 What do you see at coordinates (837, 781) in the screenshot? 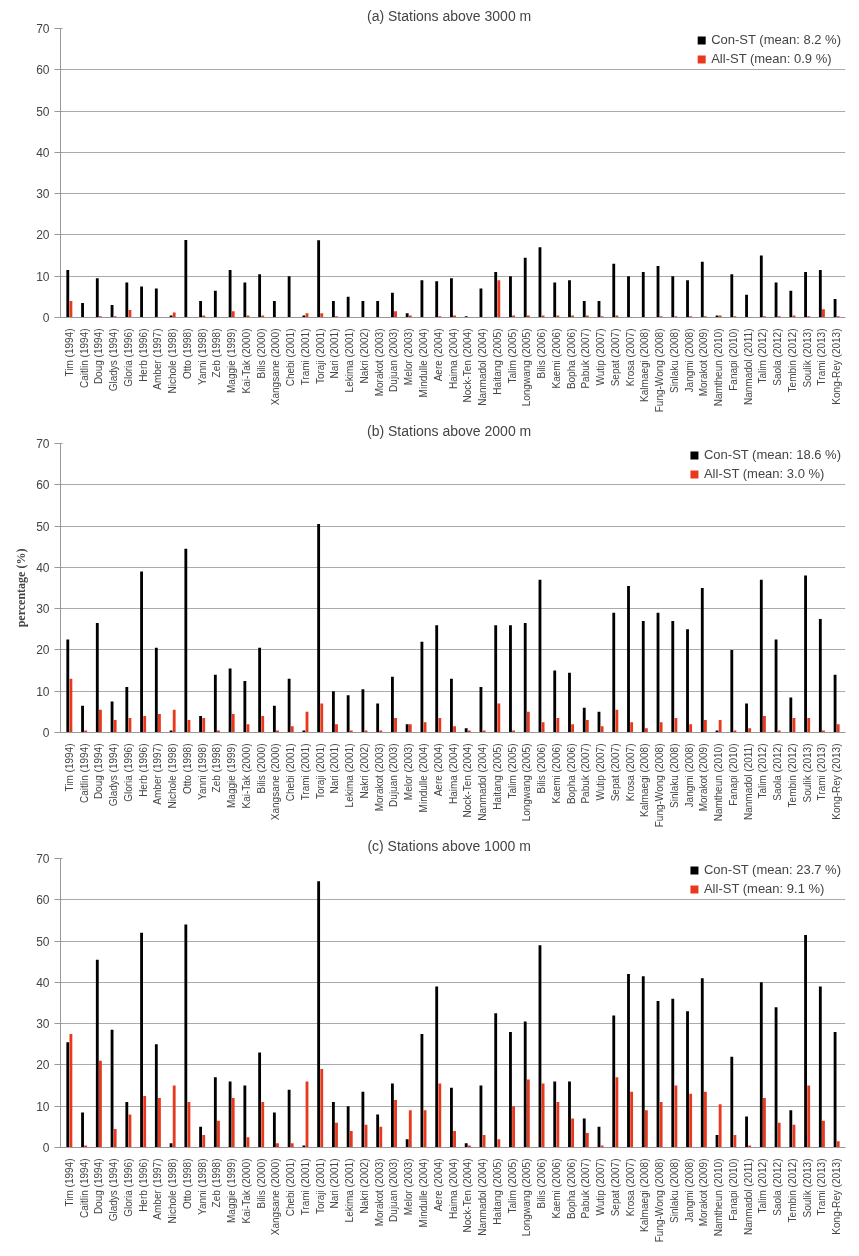
I see `x-tick-label: Kong-Rey (2013)` at bounding box center [837, 781].